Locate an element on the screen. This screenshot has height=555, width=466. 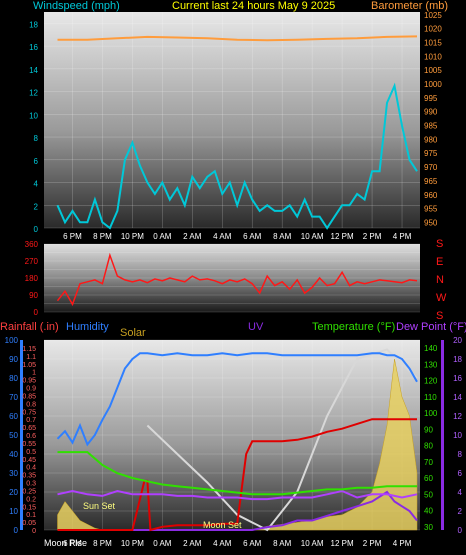
temperature-tick-label: 100 is located at coordinates (431, 413).